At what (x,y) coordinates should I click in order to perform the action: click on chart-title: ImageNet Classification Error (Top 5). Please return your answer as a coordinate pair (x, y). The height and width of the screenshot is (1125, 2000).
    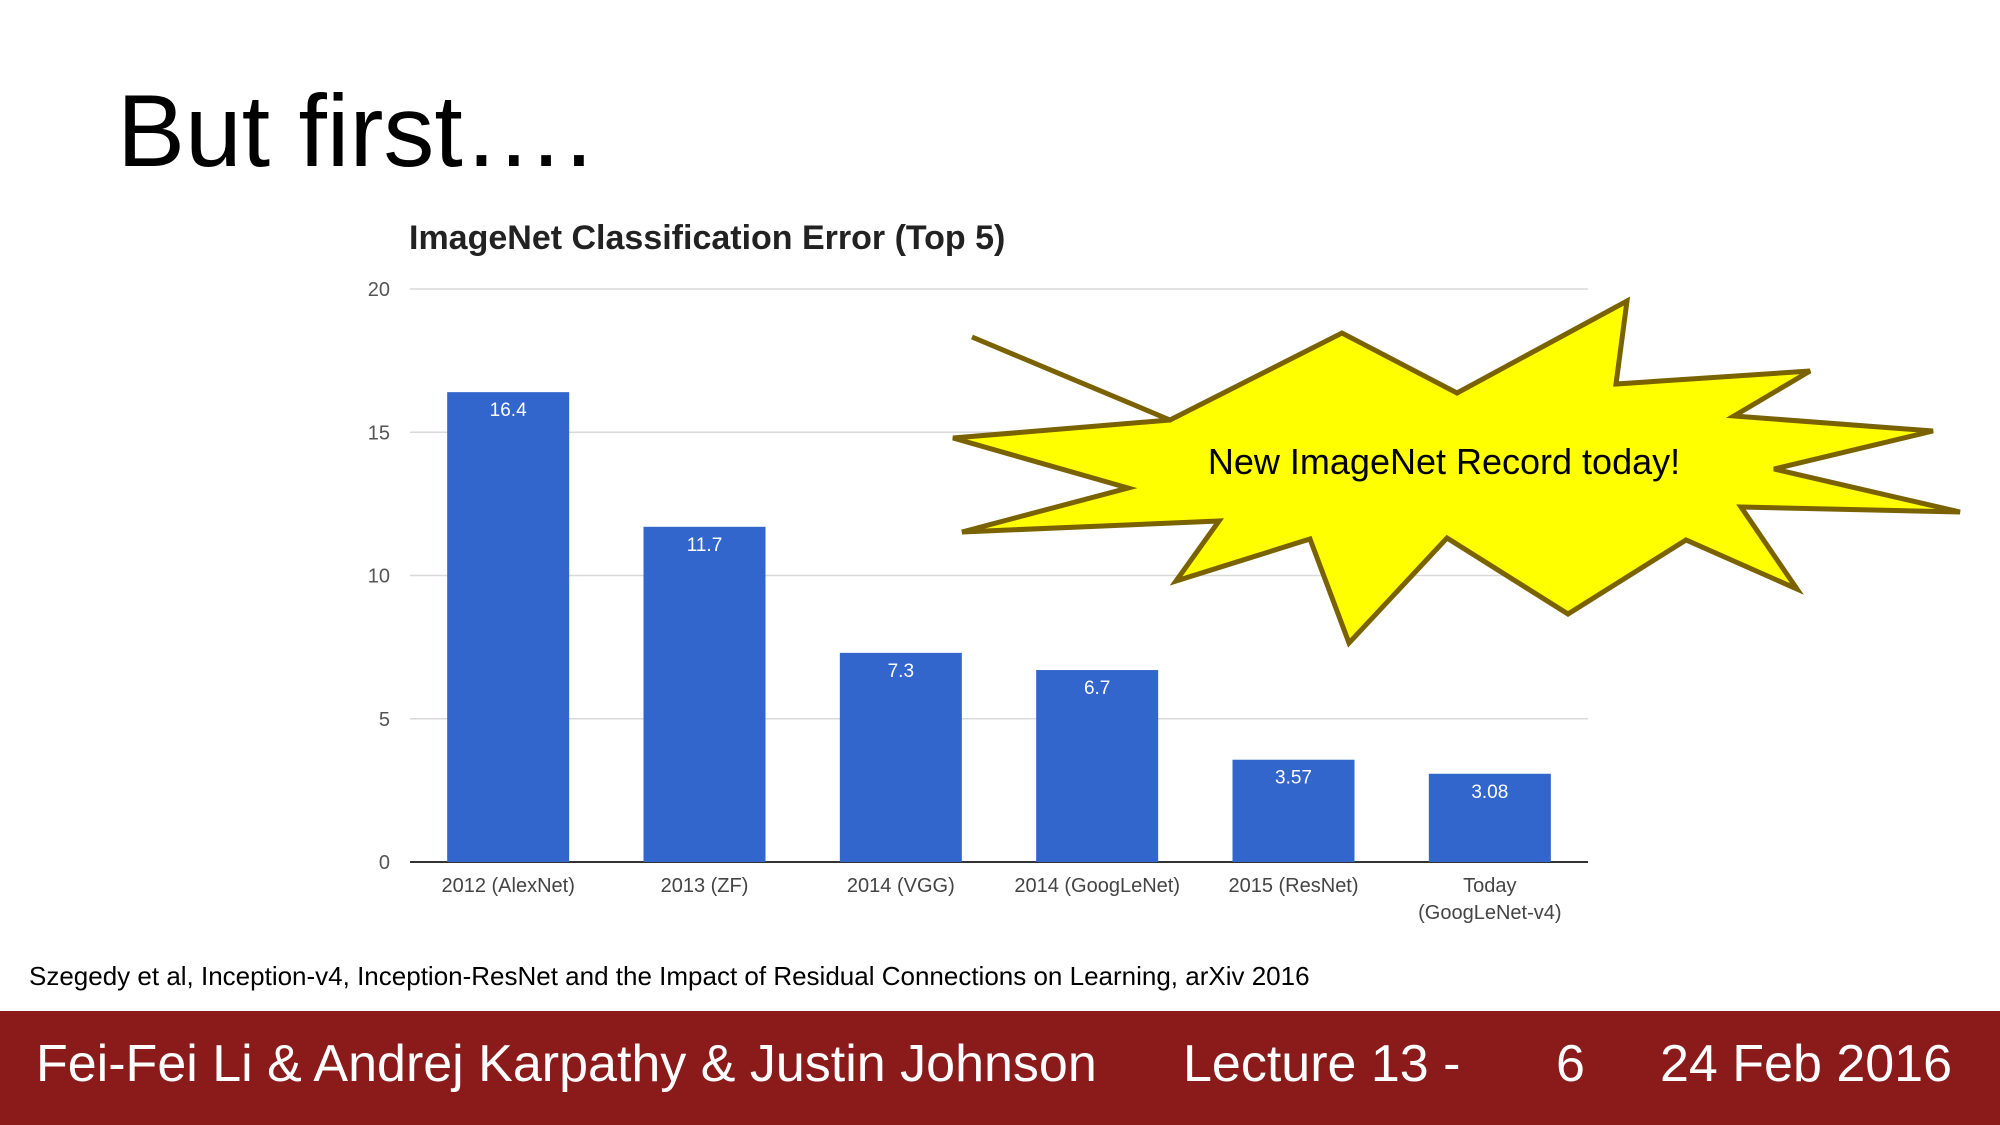
    Looking at the image, I should click on (707, 238).